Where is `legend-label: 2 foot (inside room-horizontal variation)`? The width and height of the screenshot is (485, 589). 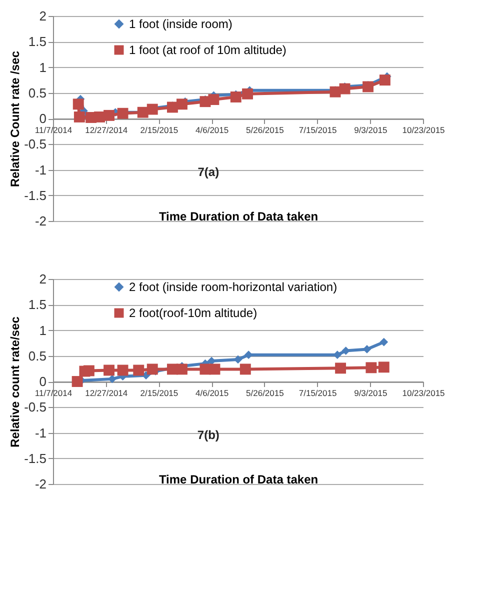
legend-label: 2 foot (inside room-horizontal variation) is located at coordinates (233, 287).